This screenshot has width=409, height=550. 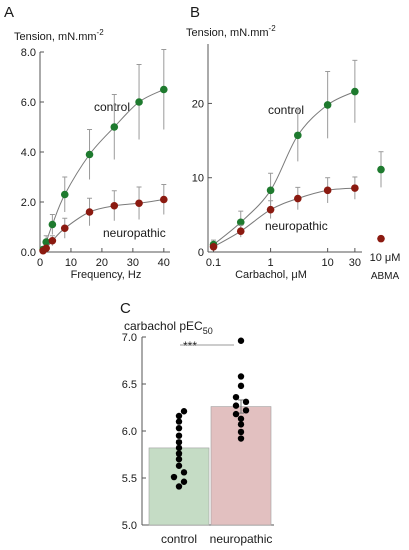 What do you see at coordinates (28, 203) in the screenshot?
I see `panel-a-ytick-label: 2.0` at bounding box center [28, 203].